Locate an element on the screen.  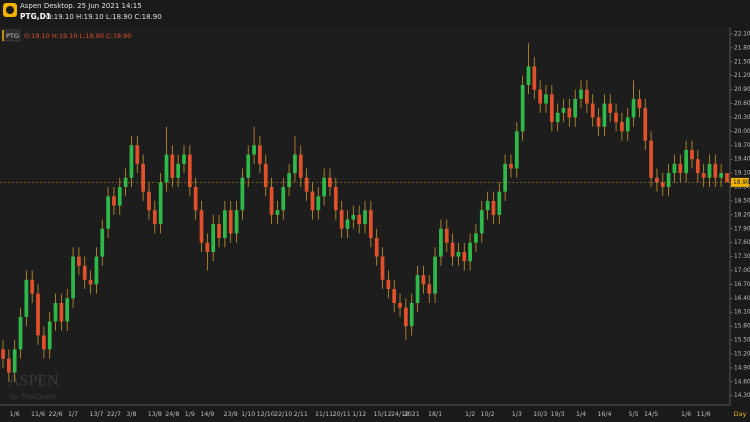
x-tick-label: 20/11 is located at coordinates (342, 414).